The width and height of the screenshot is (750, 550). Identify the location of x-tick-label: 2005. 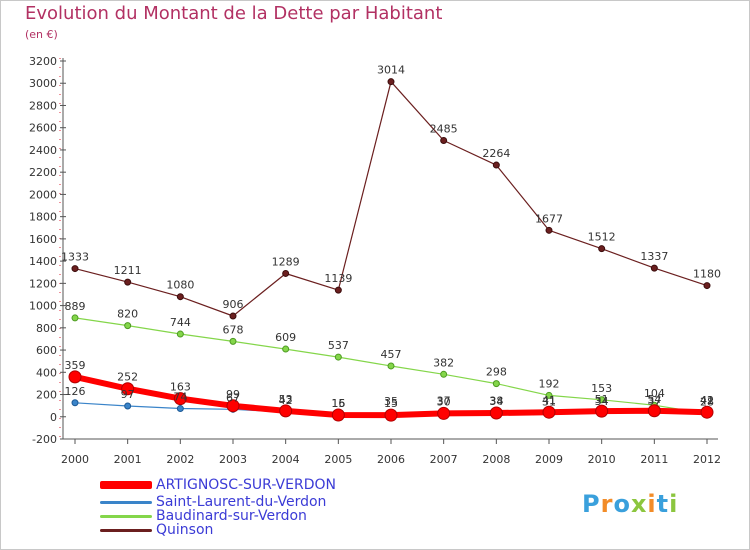
(338, 459).